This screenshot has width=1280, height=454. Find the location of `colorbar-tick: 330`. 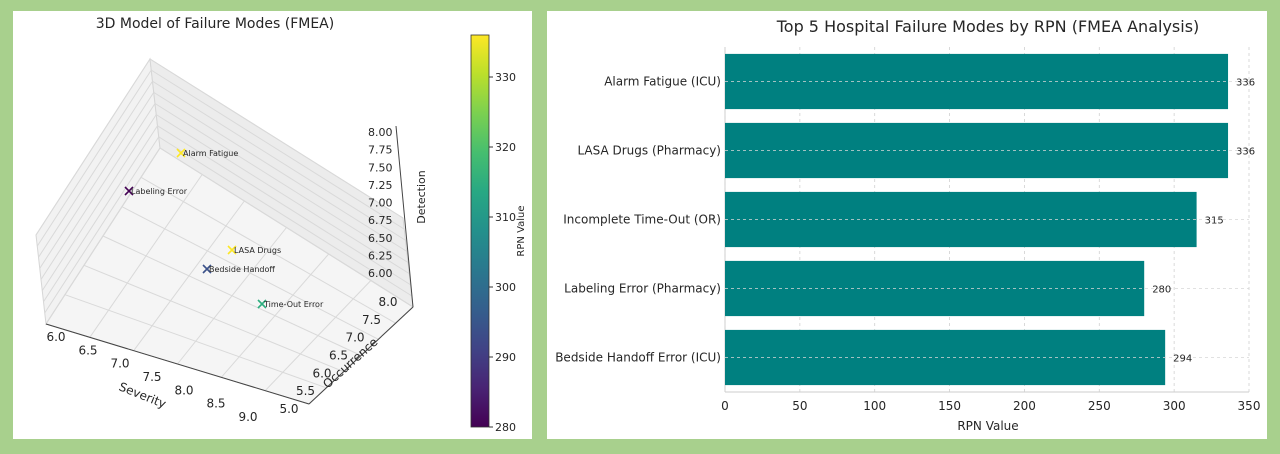

colorbar-tick: 330 is located at coordinates (505, 77).